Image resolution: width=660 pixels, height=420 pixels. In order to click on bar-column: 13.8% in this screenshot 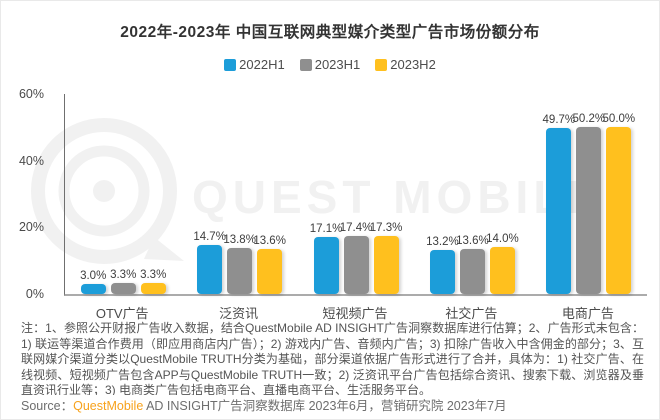, I will do `click(239, 194)`.